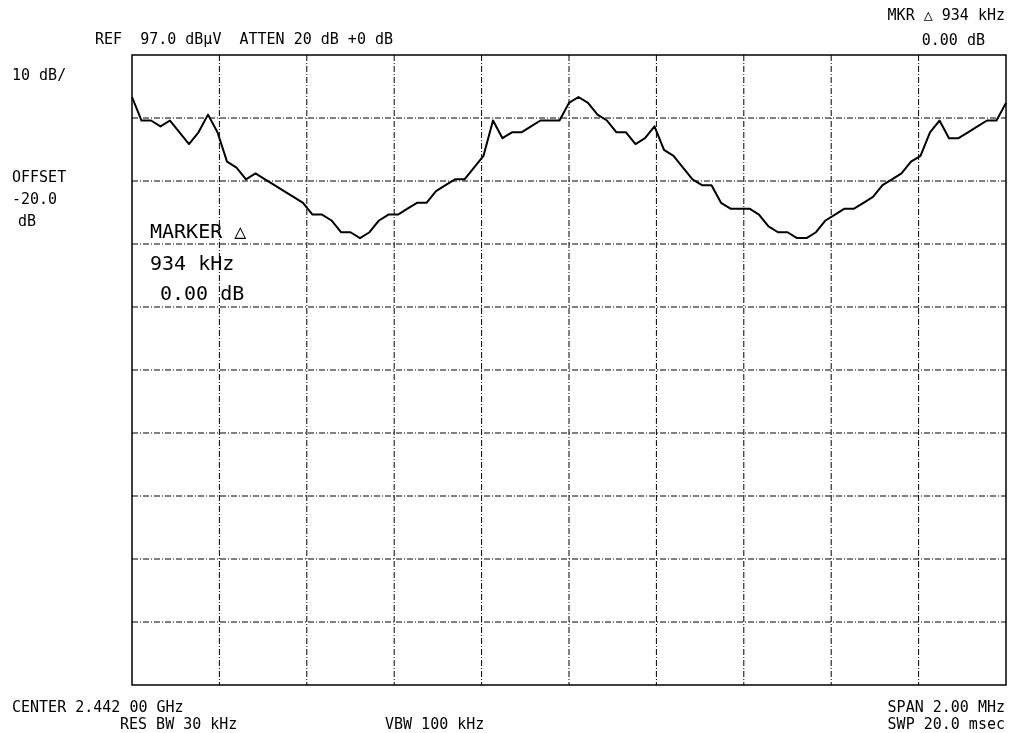 This screenshot has width=1010, height=733. What do you see at coordinates (946, 707) in the screenshot?
I see `text: SPAN 2.00 MHz` at bounding box center [946, 707].